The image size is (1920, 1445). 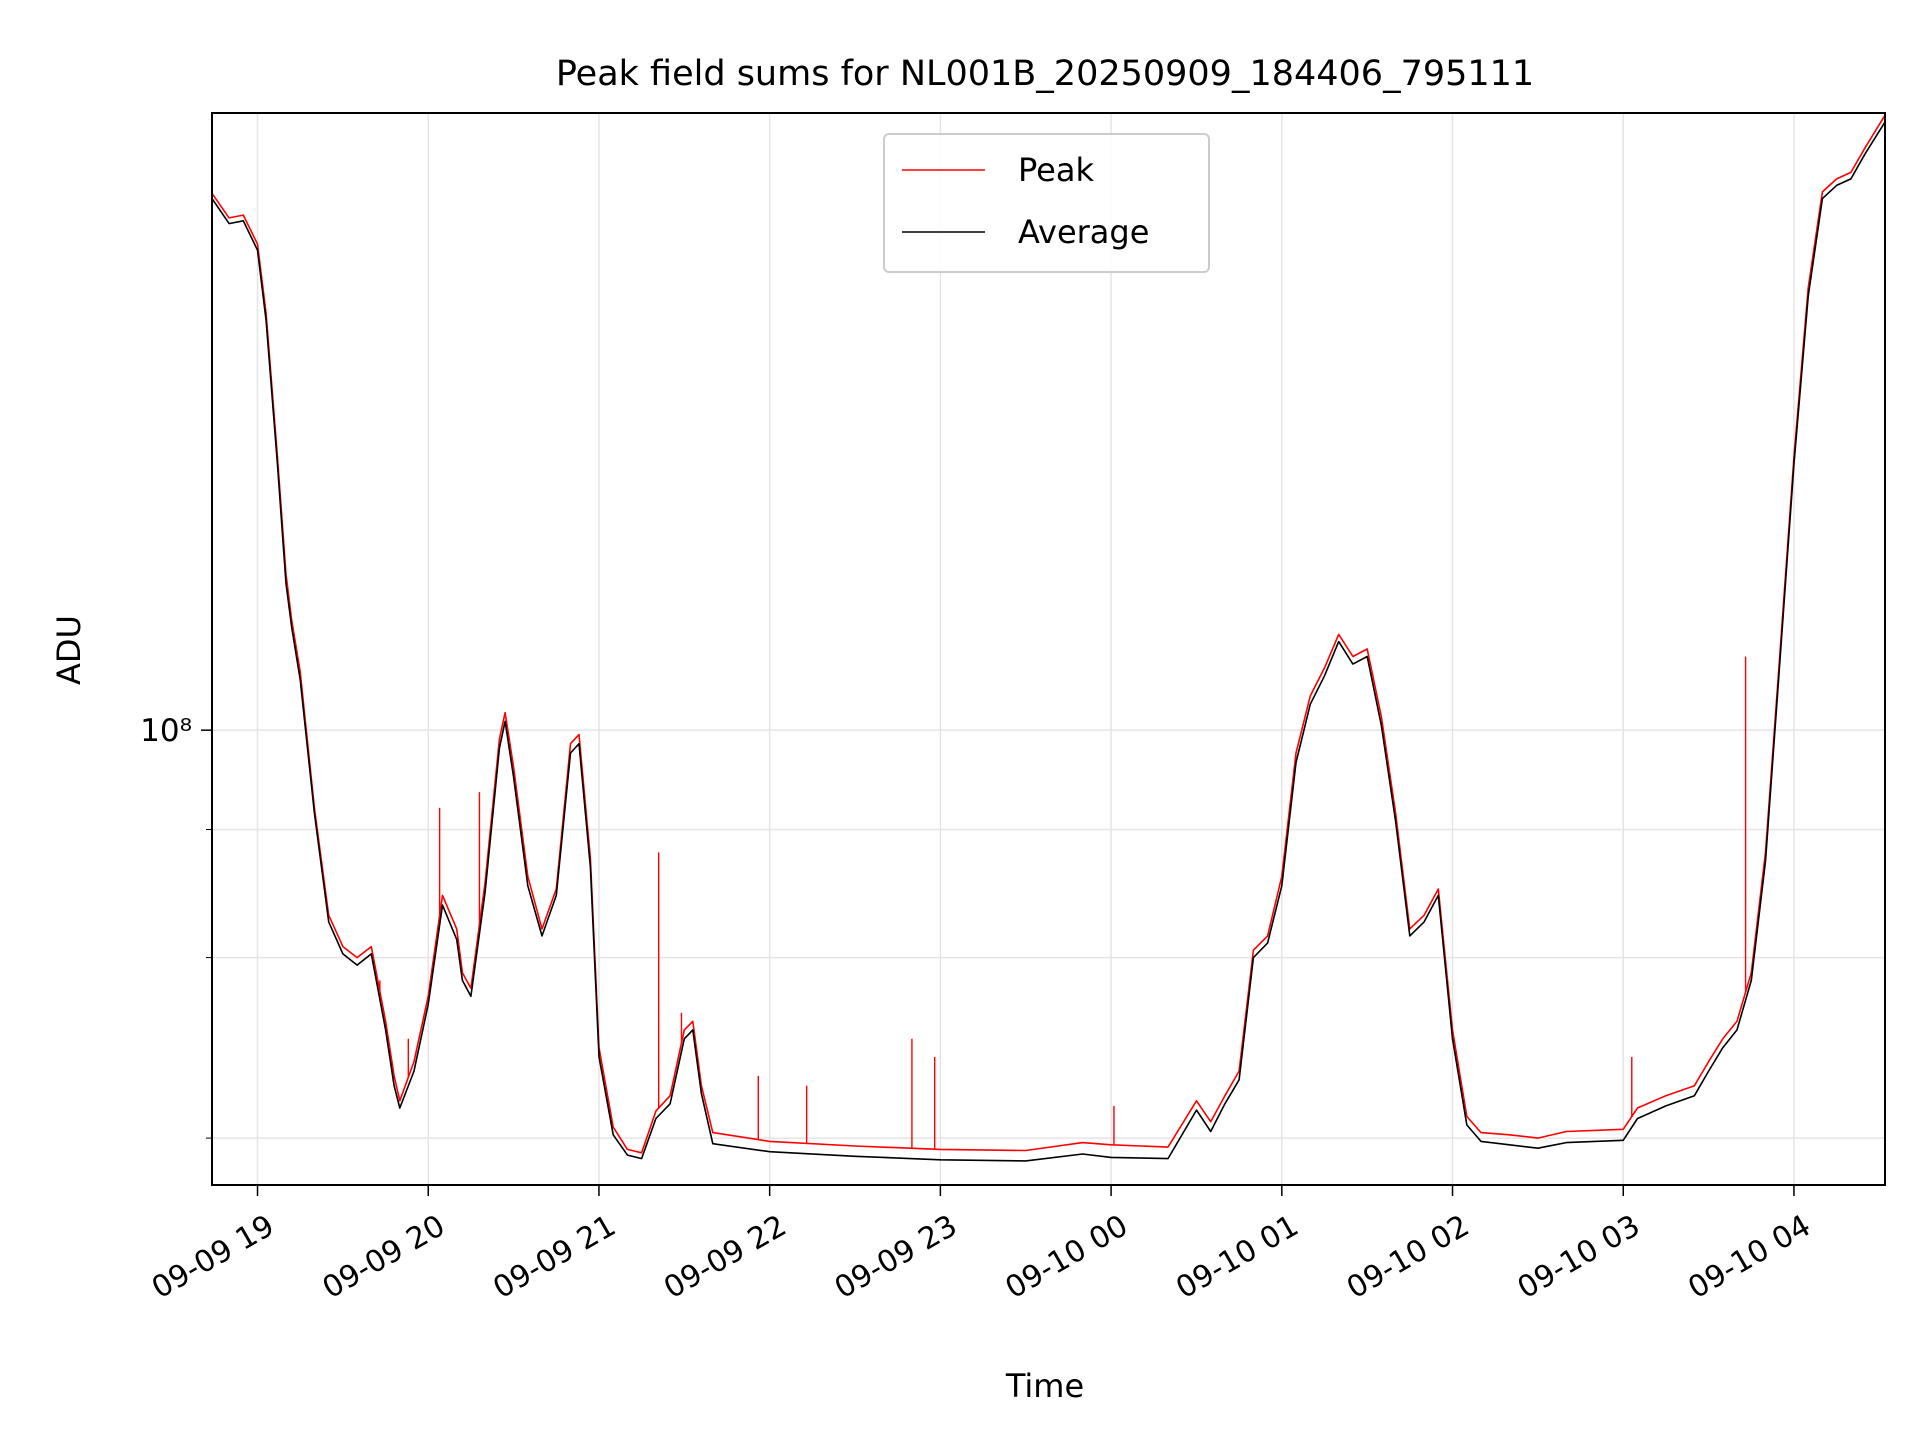 I want to click on y-tick-label: 10⁸, so click(x=166, y=731).